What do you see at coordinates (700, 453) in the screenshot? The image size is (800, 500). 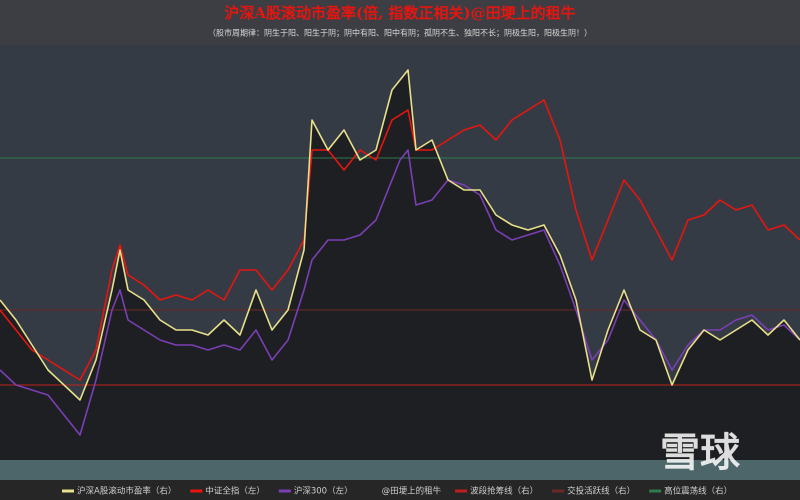 I see `watermark: 雪球` at bounding box center [700, 453].